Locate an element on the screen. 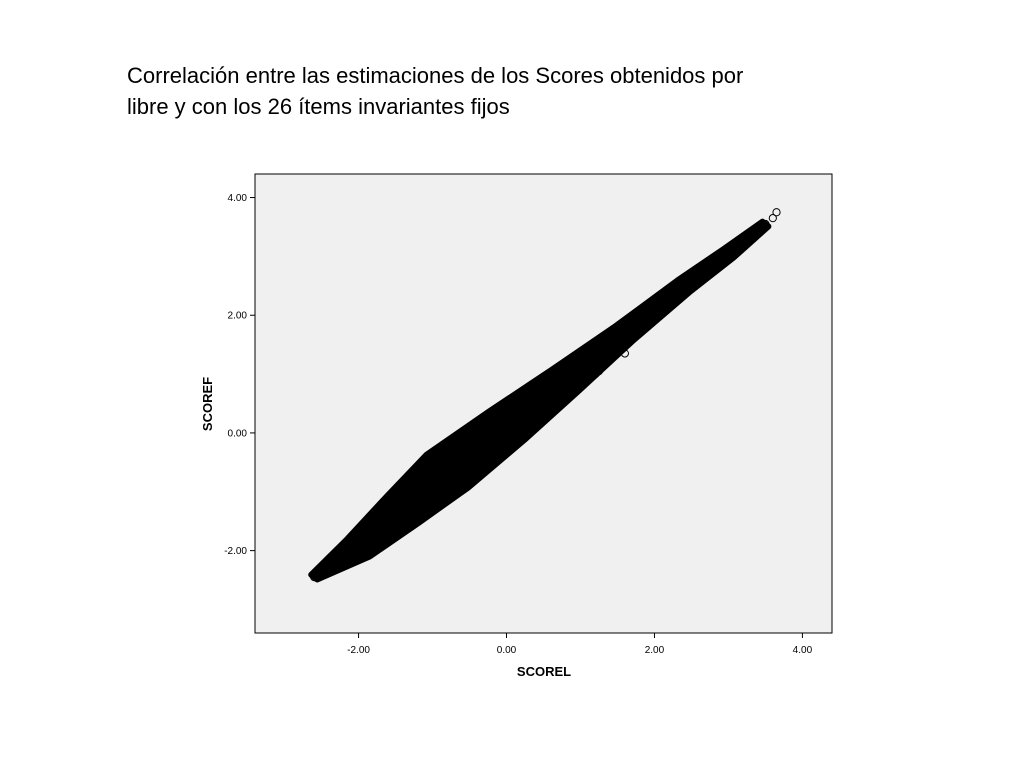 Image resolution: width=1024 pixels, height=768 pixels. x-tick-label: 4.00 is located at coordinates (803, 650).